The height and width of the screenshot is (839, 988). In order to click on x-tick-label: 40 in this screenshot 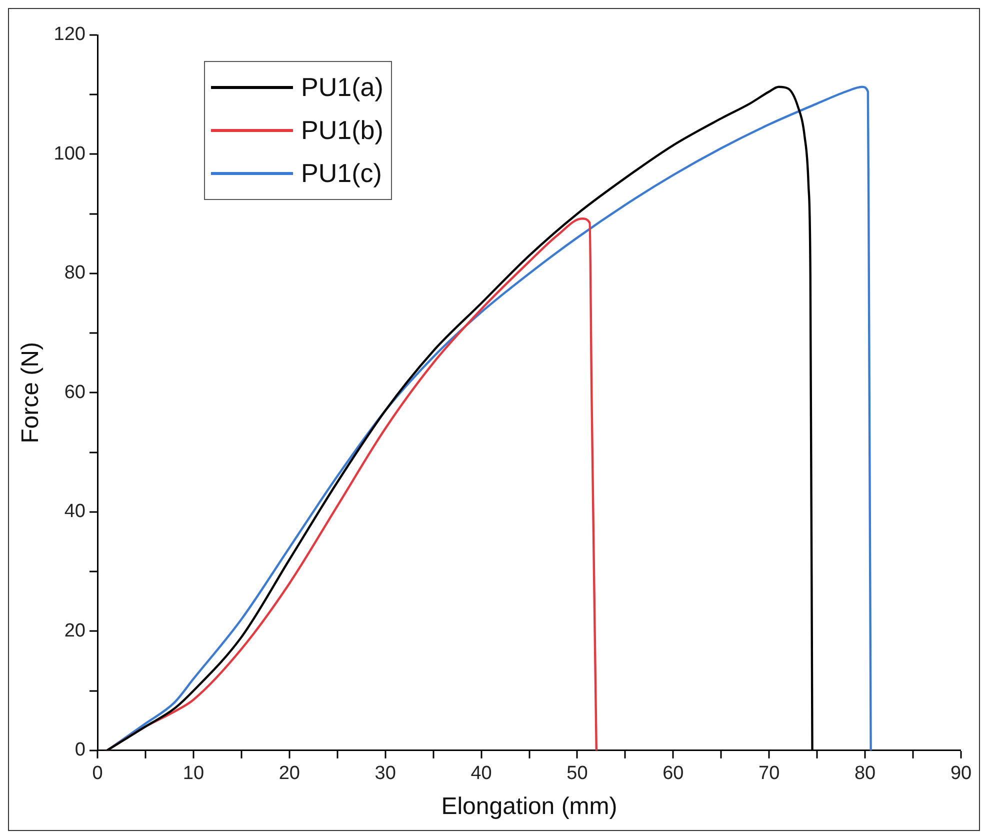, I will do `click(481, 773)`.